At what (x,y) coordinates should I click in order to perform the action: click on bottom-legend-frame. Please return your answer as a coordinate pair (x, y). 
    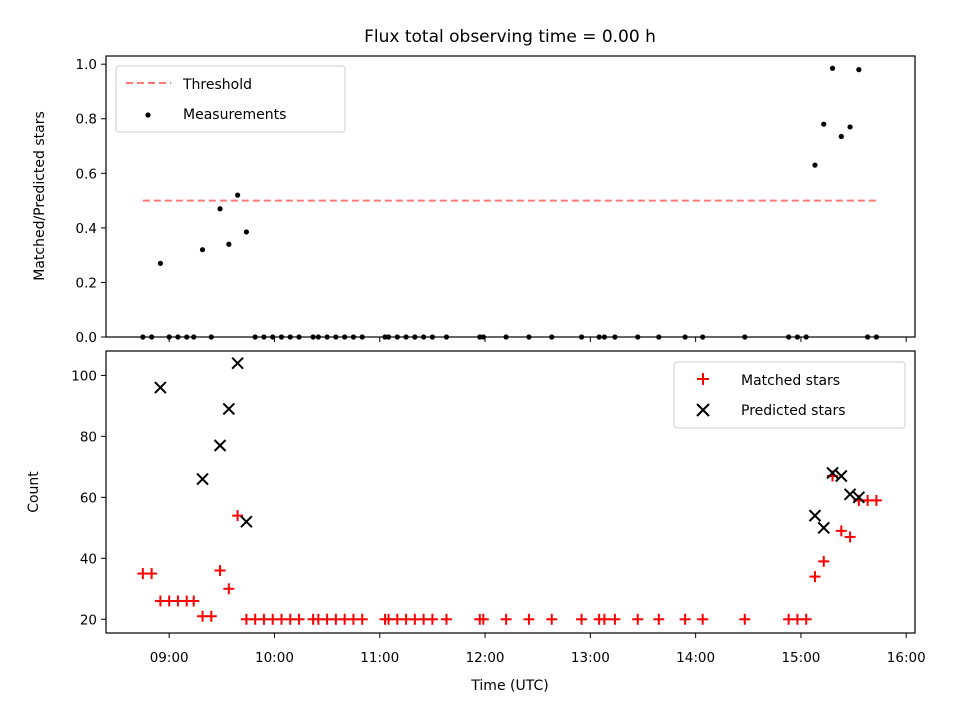
    Looking at the image, I should click on (789, 395).